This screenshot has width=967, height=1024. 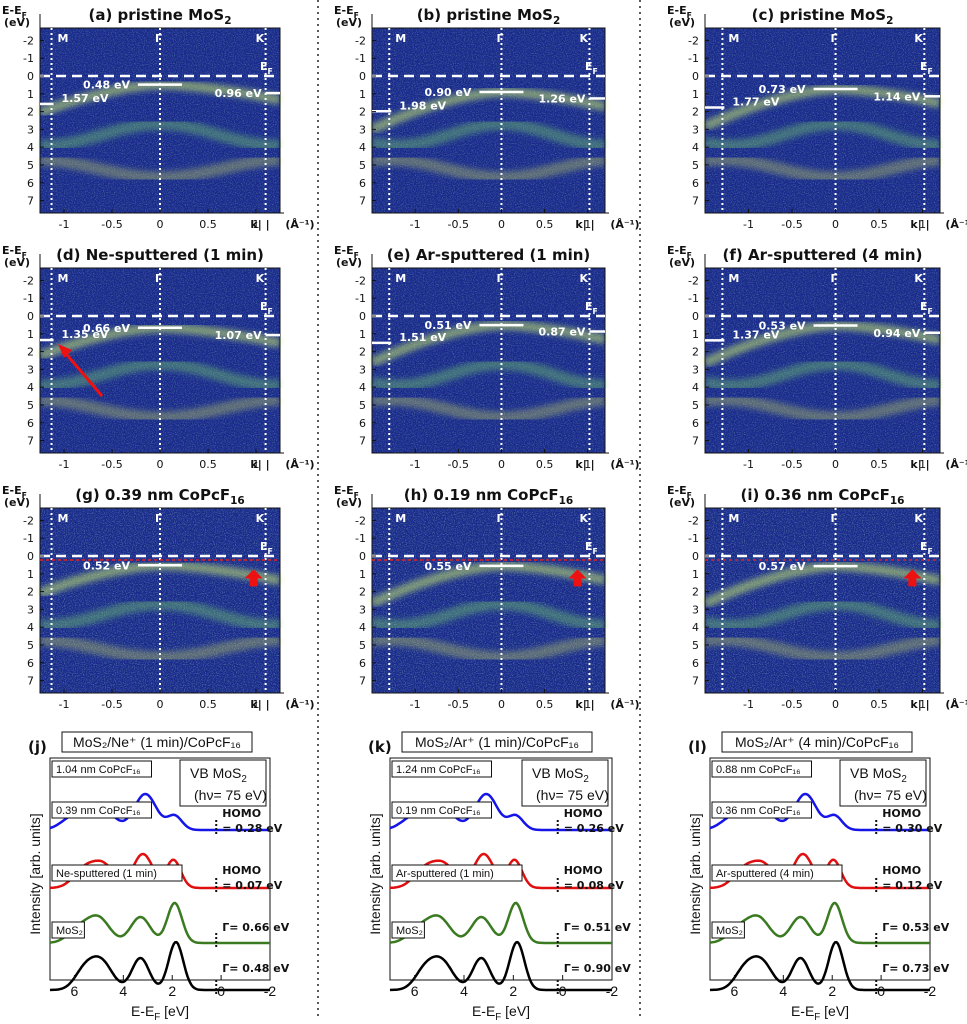 I want to click on homo-value-red: = 0.12 eV, so click(x=912, y=885).